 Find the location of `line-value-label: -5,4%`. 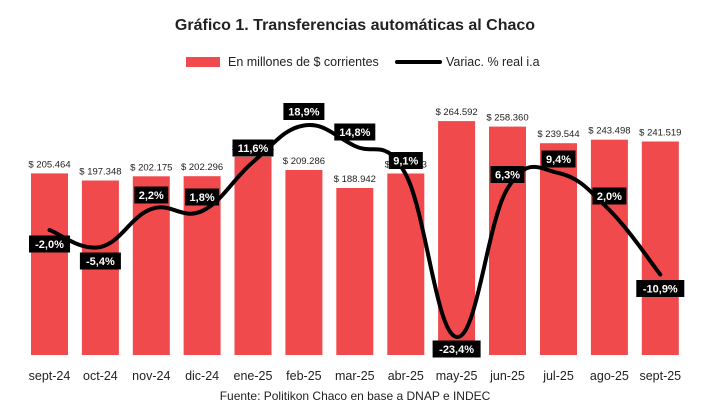

line-value-label: -5,4% is located at coordinates (100, 261).